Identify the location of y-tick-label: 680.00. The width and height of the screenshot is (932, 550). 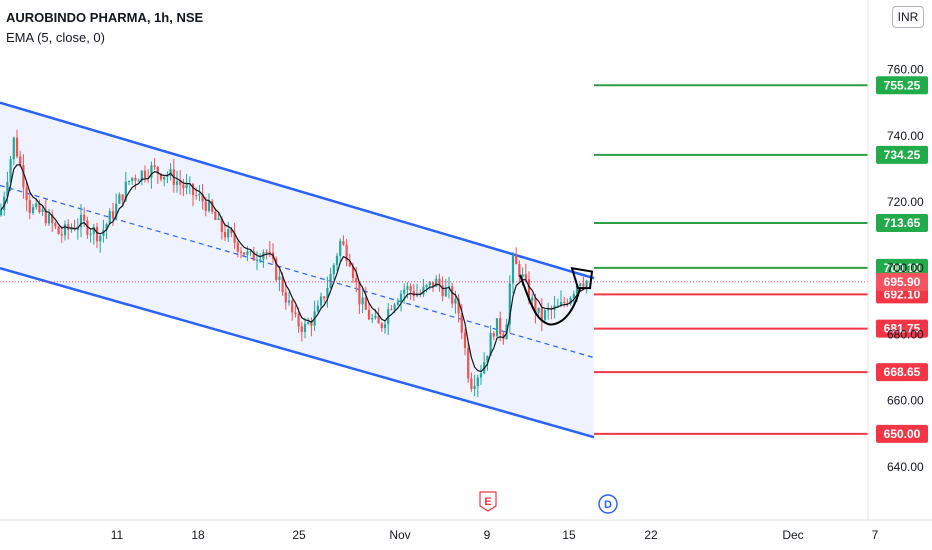
(905, 334).